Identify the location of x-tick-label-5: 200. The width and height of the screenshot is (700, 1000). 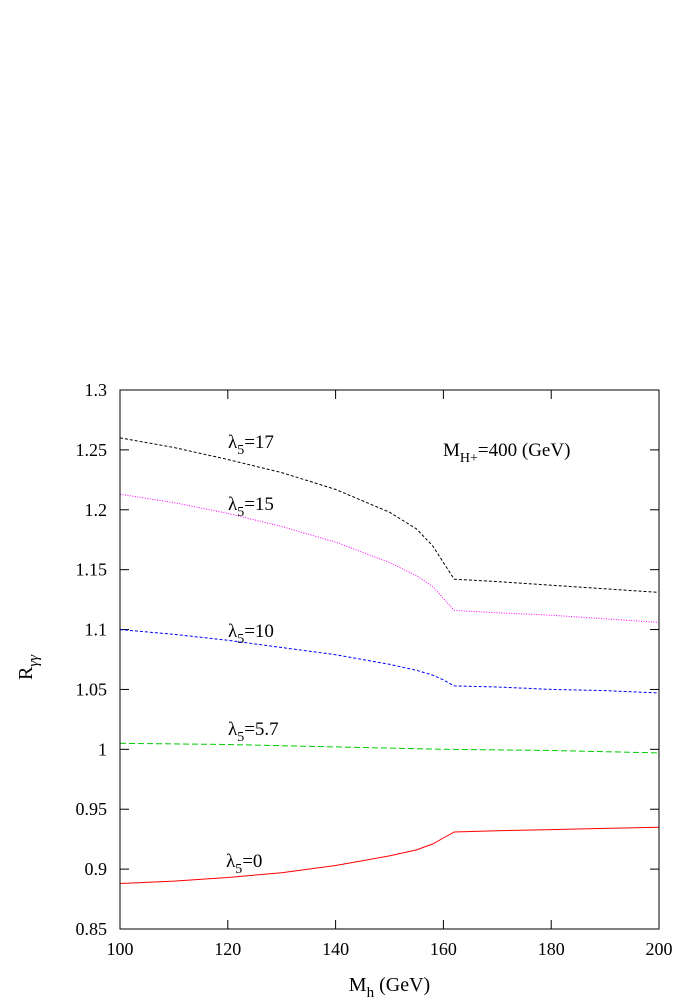
(659, 949).